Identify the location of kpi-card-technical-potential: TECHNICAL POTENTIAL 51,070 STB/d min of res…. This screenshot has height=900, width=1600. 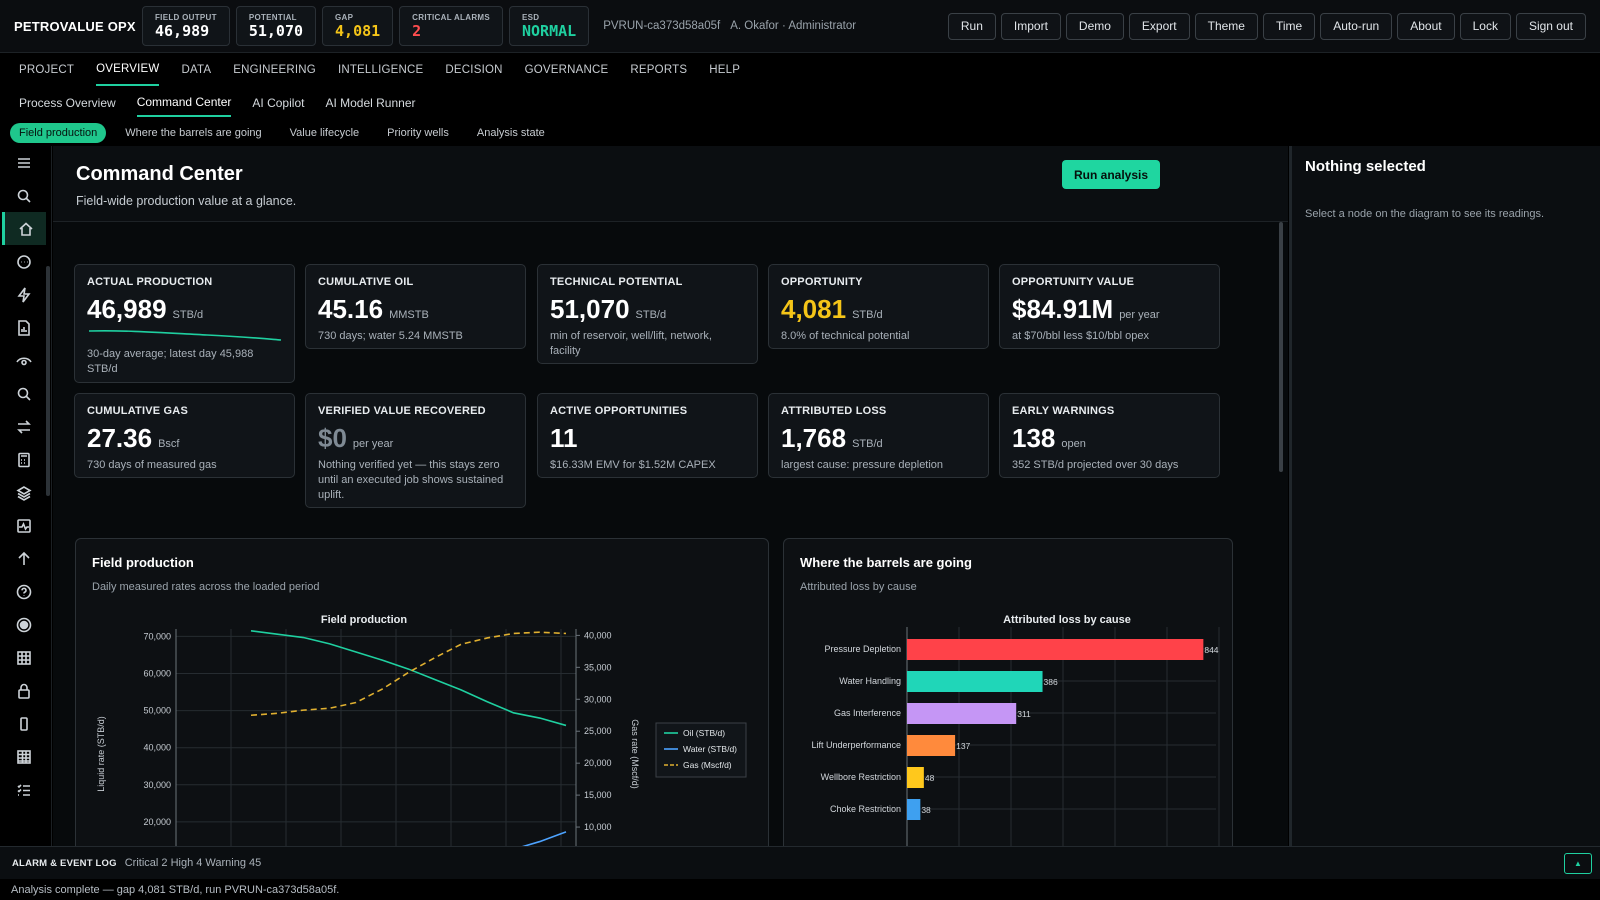
(647, 314).